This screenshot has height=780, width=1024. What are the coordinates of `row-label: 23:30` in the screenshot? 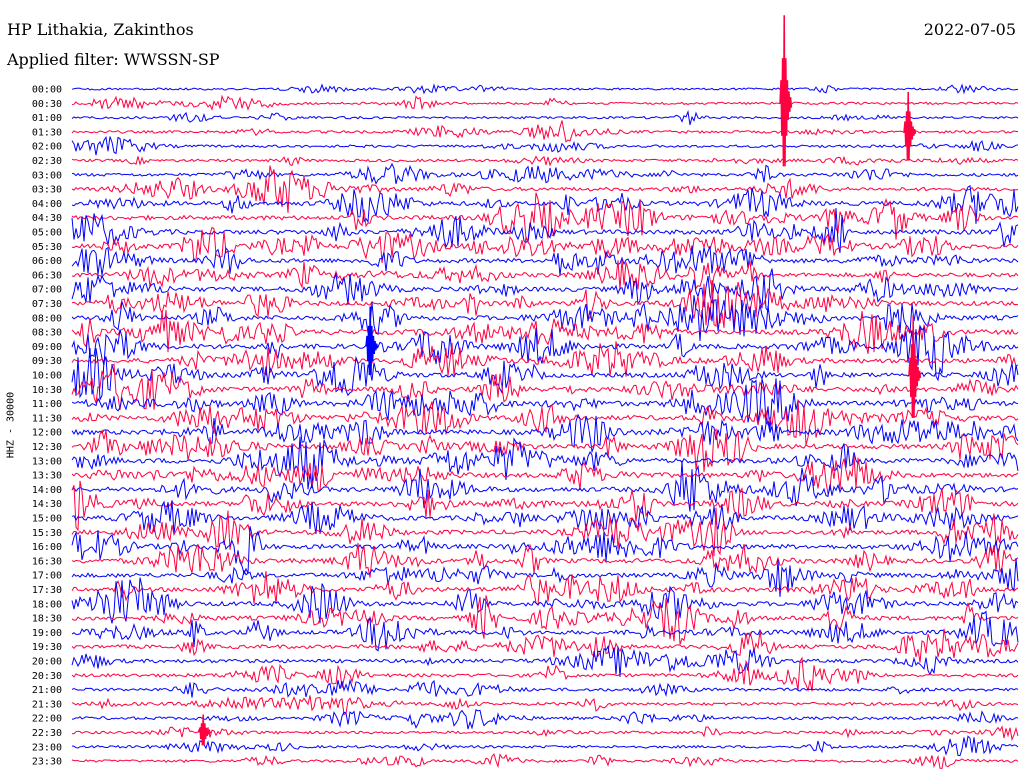 It's located at (47, 762).